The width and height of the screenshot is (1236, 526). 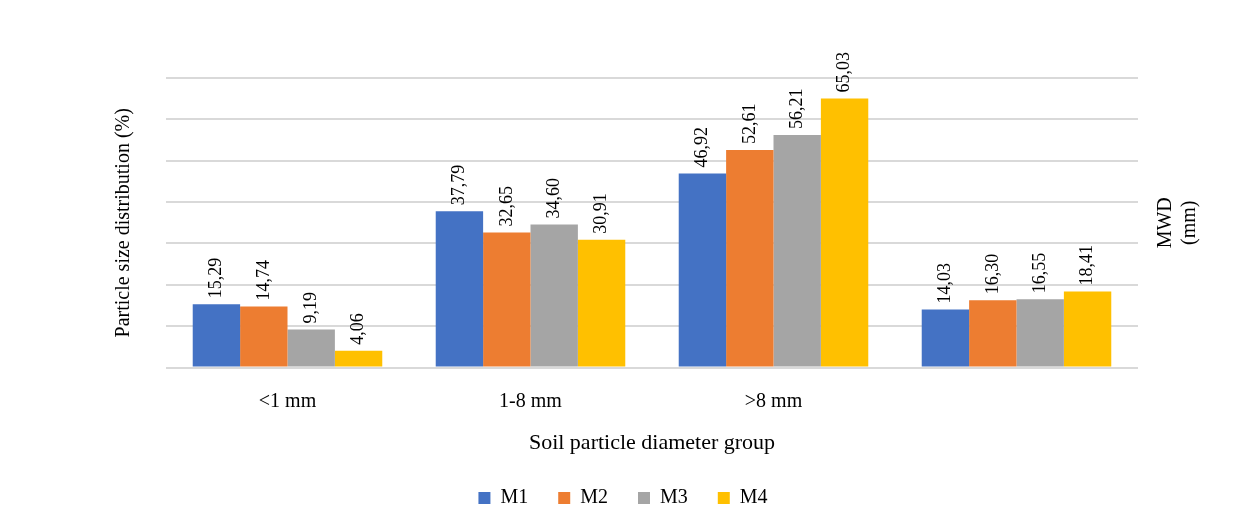 I want to click on data-label: 37,79, so click(x=458, y=185).